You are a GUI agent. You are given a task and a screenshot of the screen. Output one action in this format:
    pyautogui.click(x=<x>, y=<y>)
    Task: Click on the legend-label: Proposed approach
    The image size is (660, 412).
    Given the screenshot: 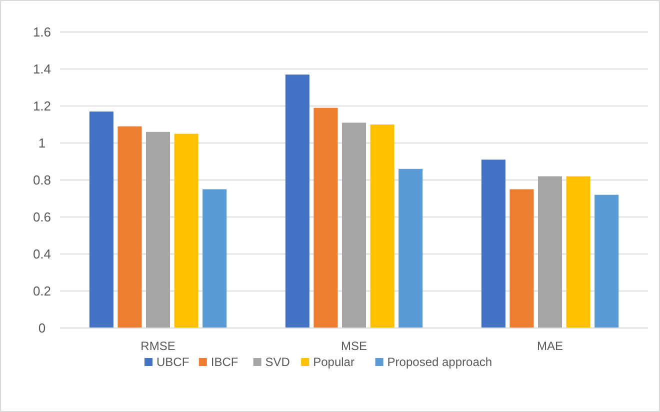 What is the action you would take?
    pyautogui.click(x=439, y=362)
    